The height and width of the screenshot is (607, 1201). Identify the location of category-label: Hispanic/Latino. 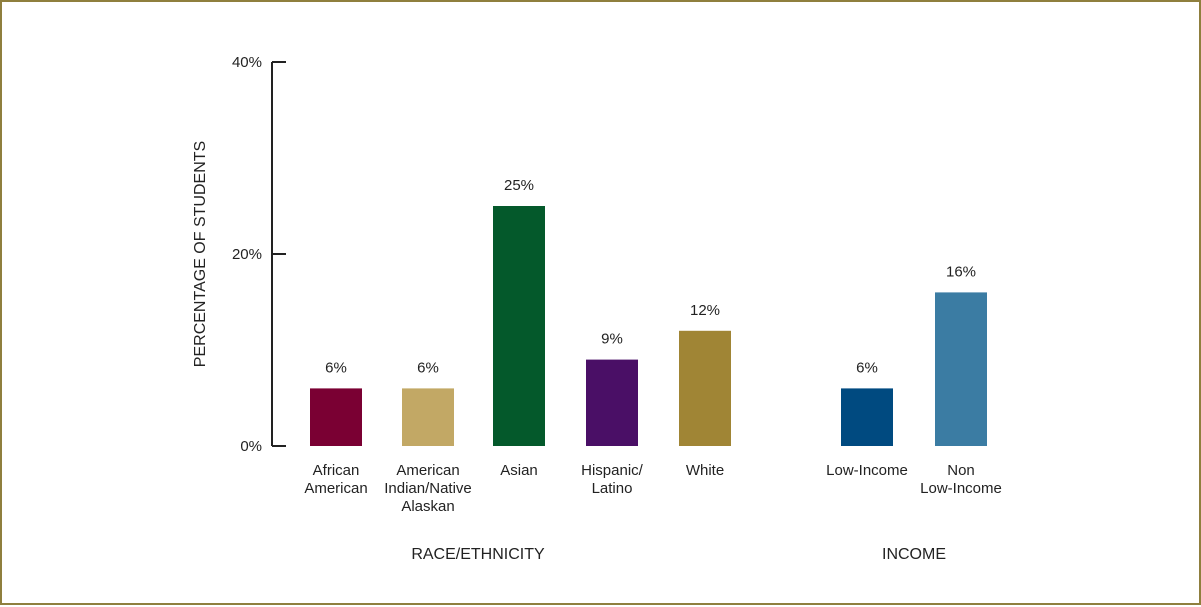
(612, 479).